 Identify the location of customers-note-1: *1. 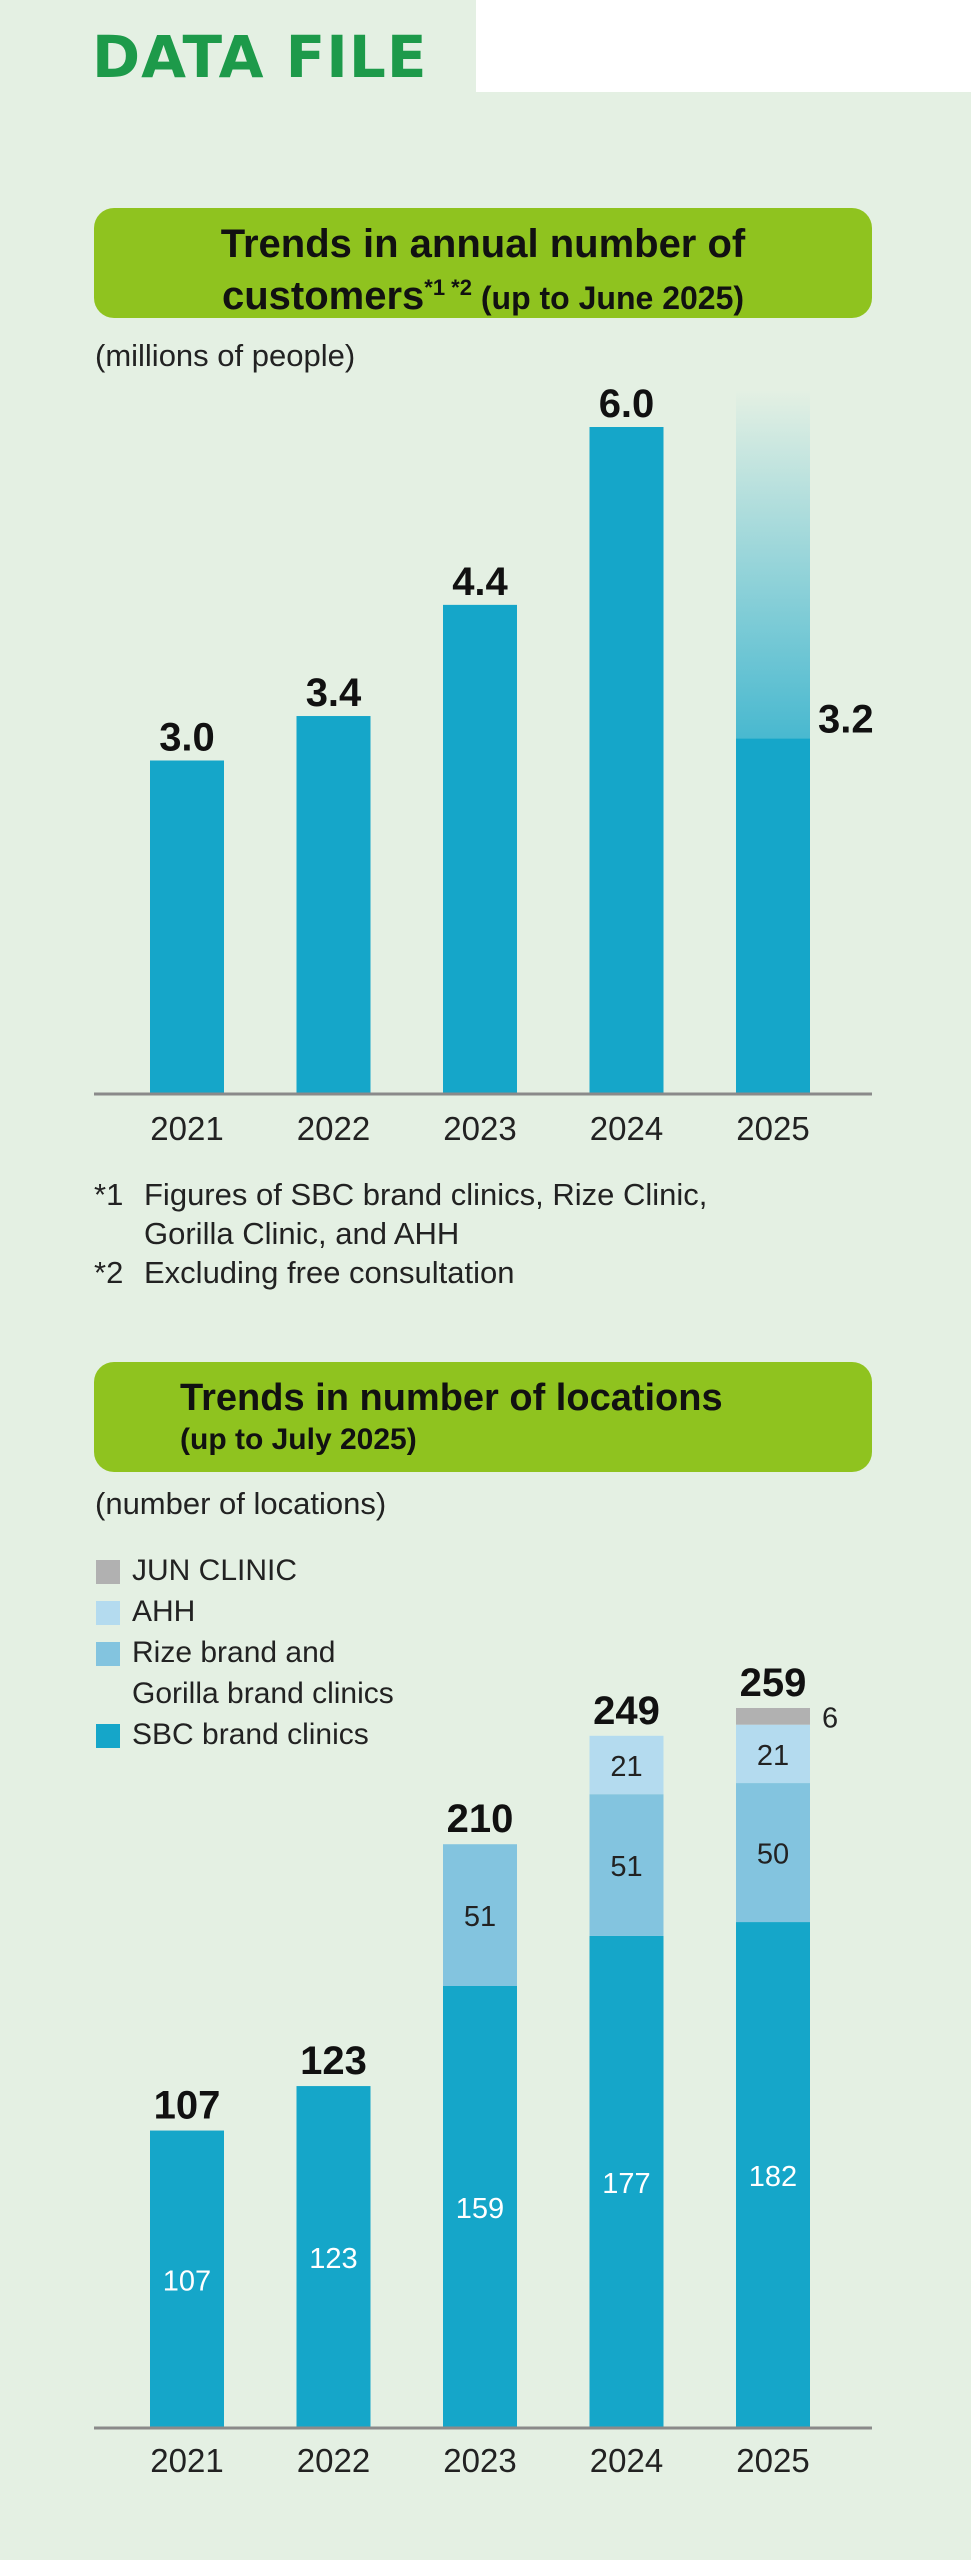
(108, 1195).